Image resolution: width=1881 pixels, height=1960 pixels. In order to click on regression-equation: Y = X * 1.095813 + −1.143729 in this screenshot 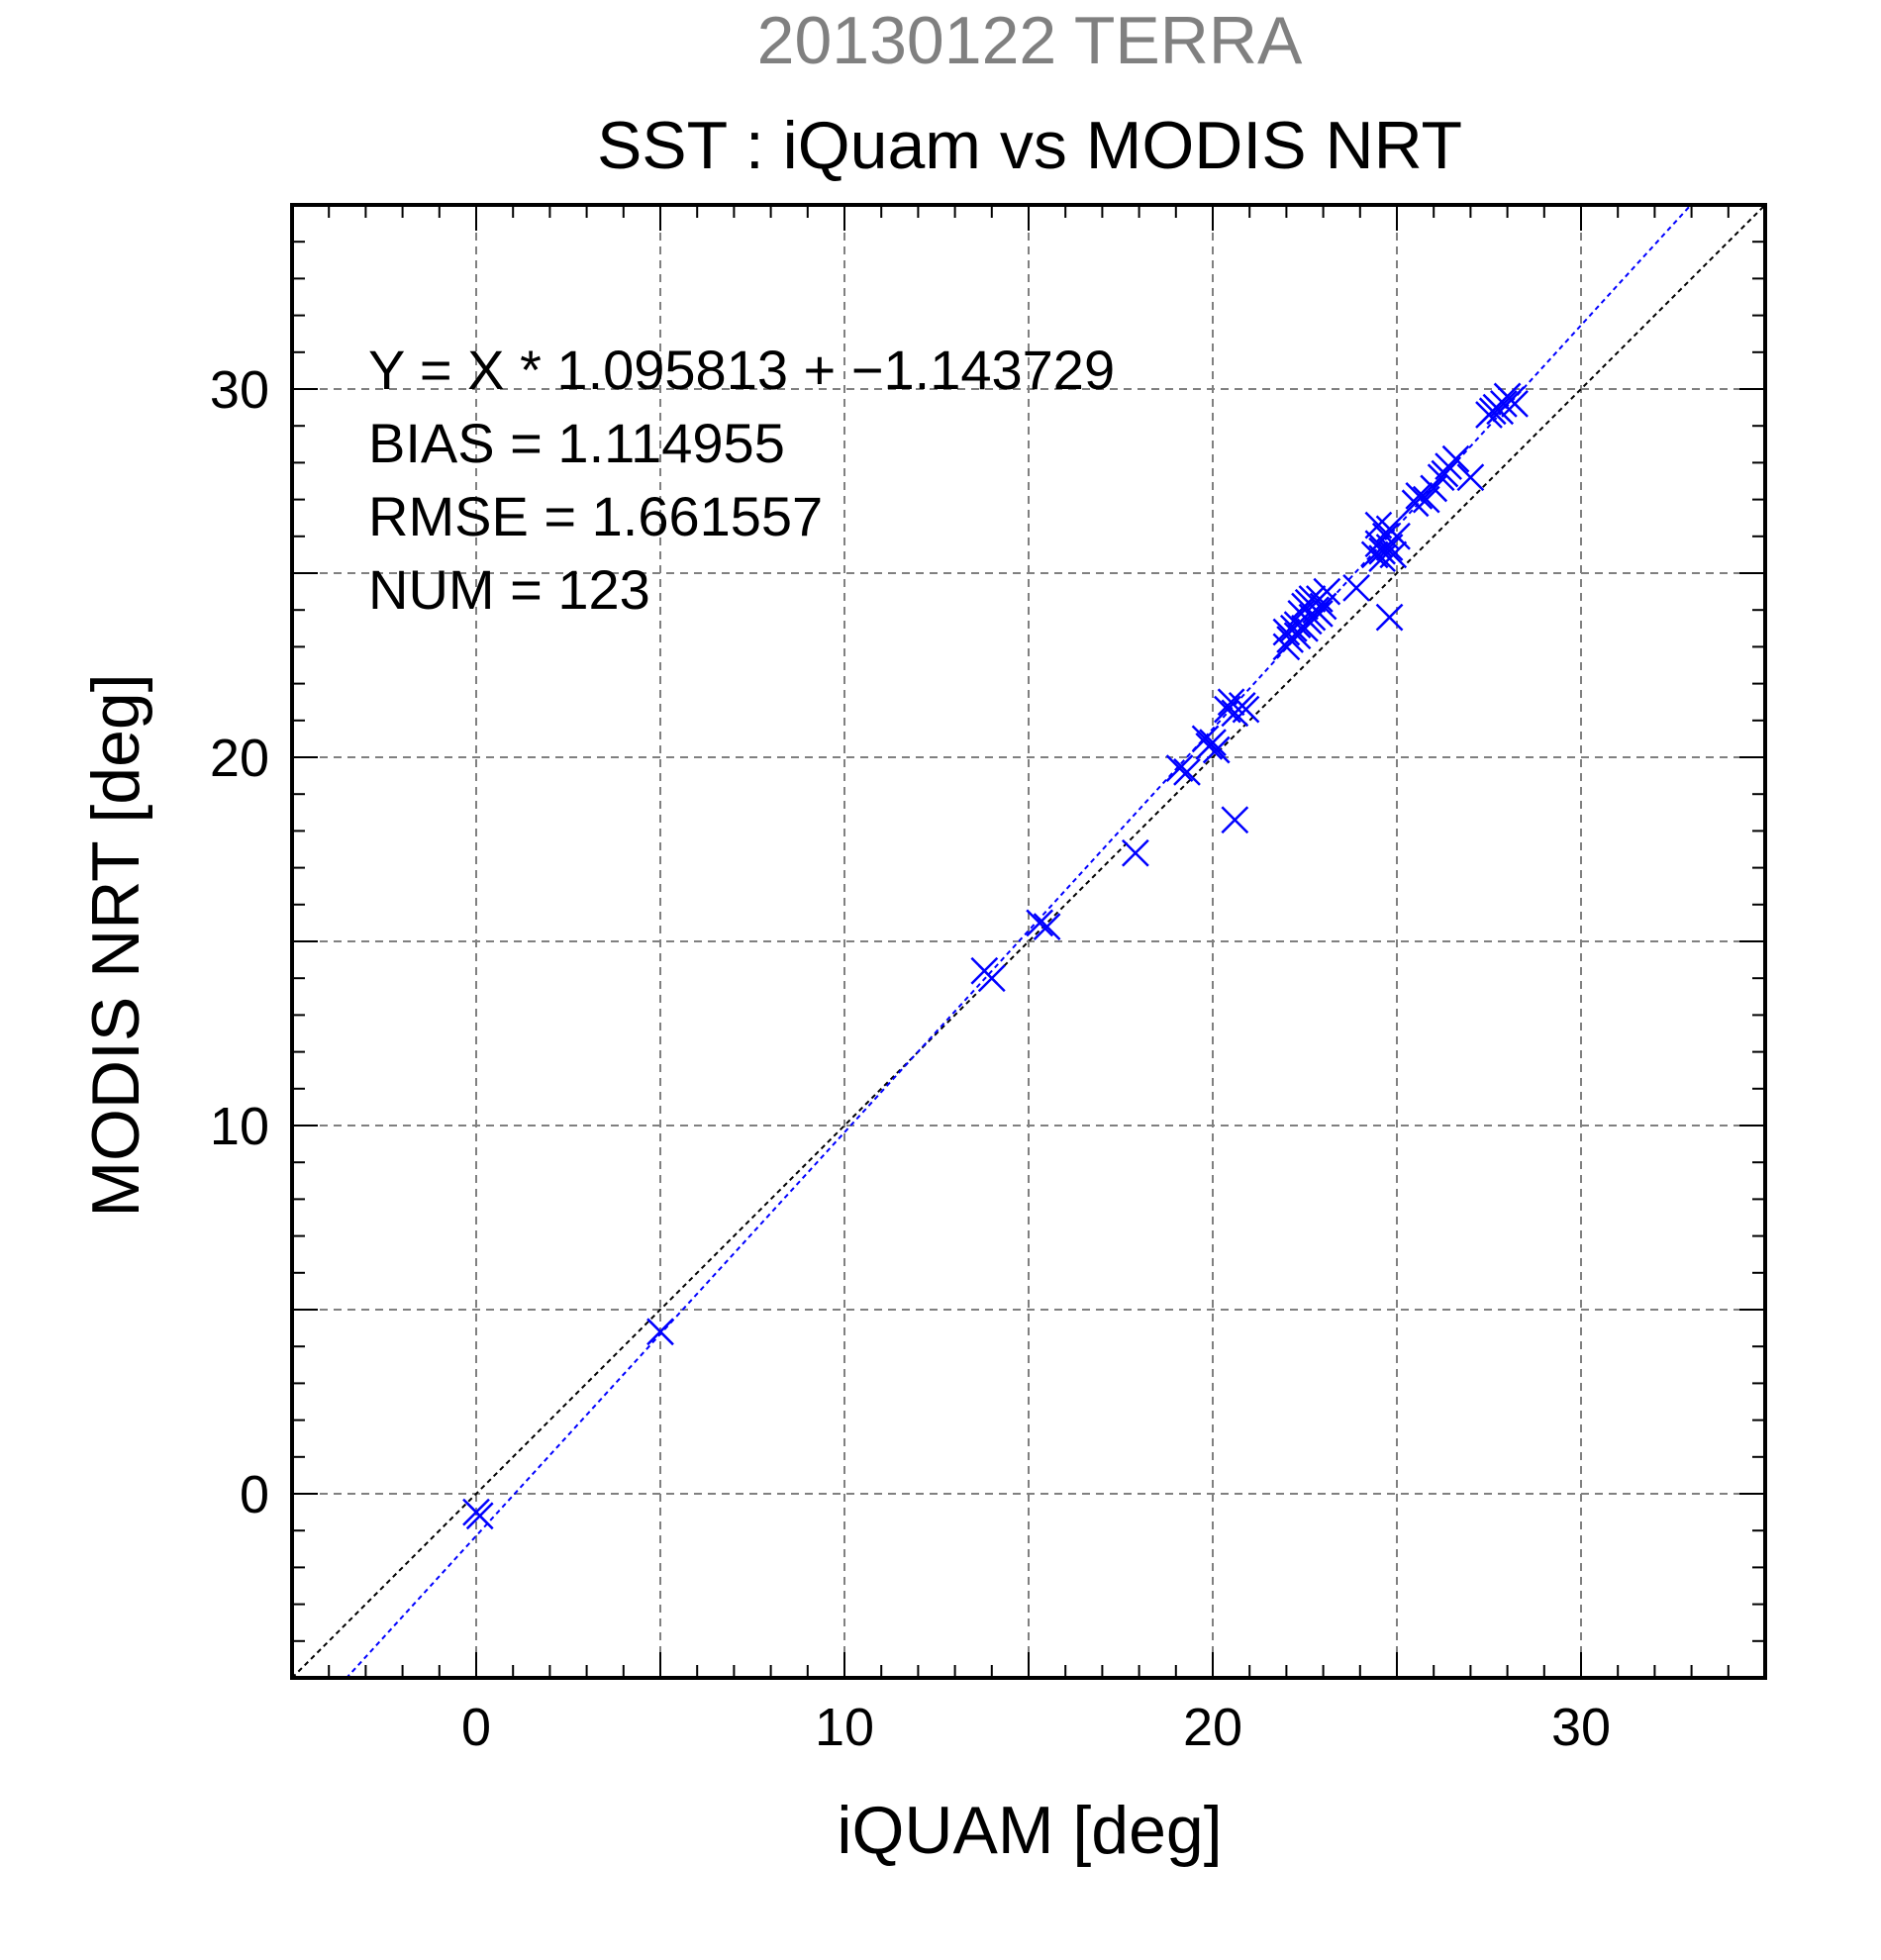, I will do `click(742, 370)`.